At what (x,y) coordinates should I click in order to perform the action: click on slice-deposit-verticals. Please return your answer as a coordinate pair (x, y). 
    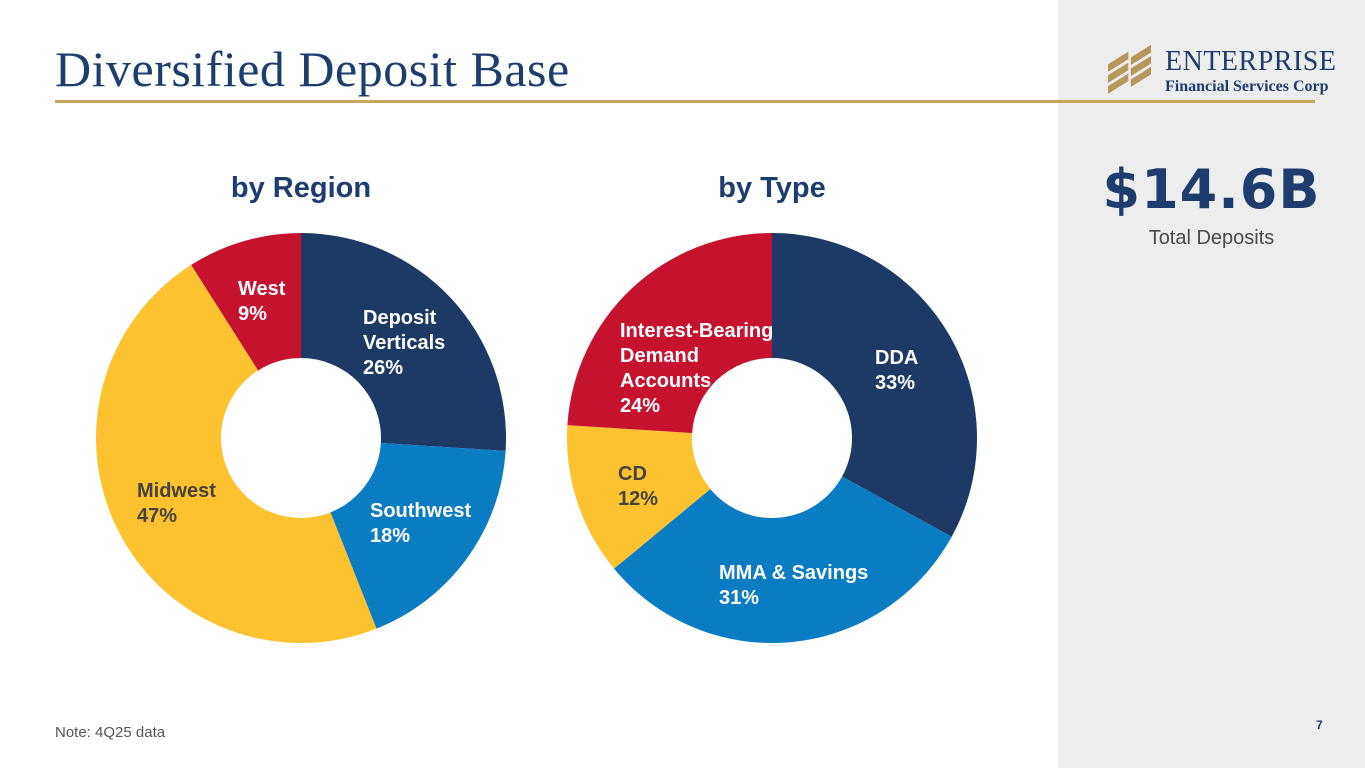
    Looking at the image, I should click on (403, 342).